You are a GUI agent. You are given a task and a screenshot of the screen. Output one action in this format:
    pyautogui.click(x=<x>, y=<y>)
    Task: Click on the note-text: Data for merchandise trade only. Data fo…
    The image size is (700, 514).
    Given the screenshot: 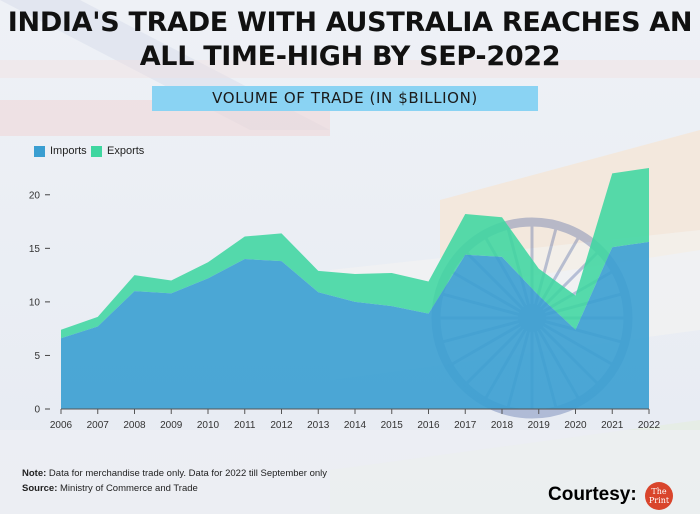 What is the action you would take?
    pyautogui.click(x=188, y=473)
    